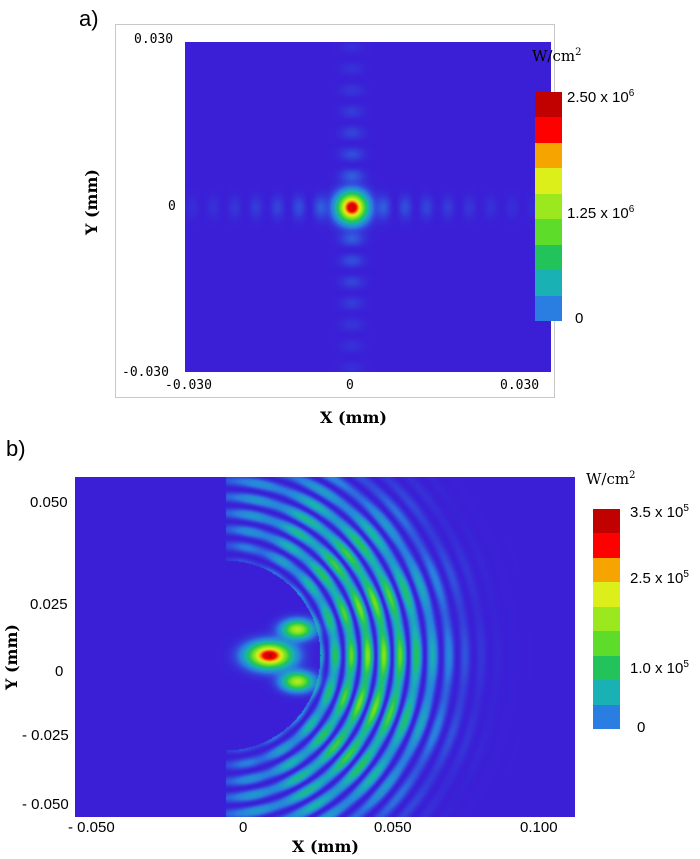  I want to click on panel-b-xtick-0: - 0.050, so click(91, 827).